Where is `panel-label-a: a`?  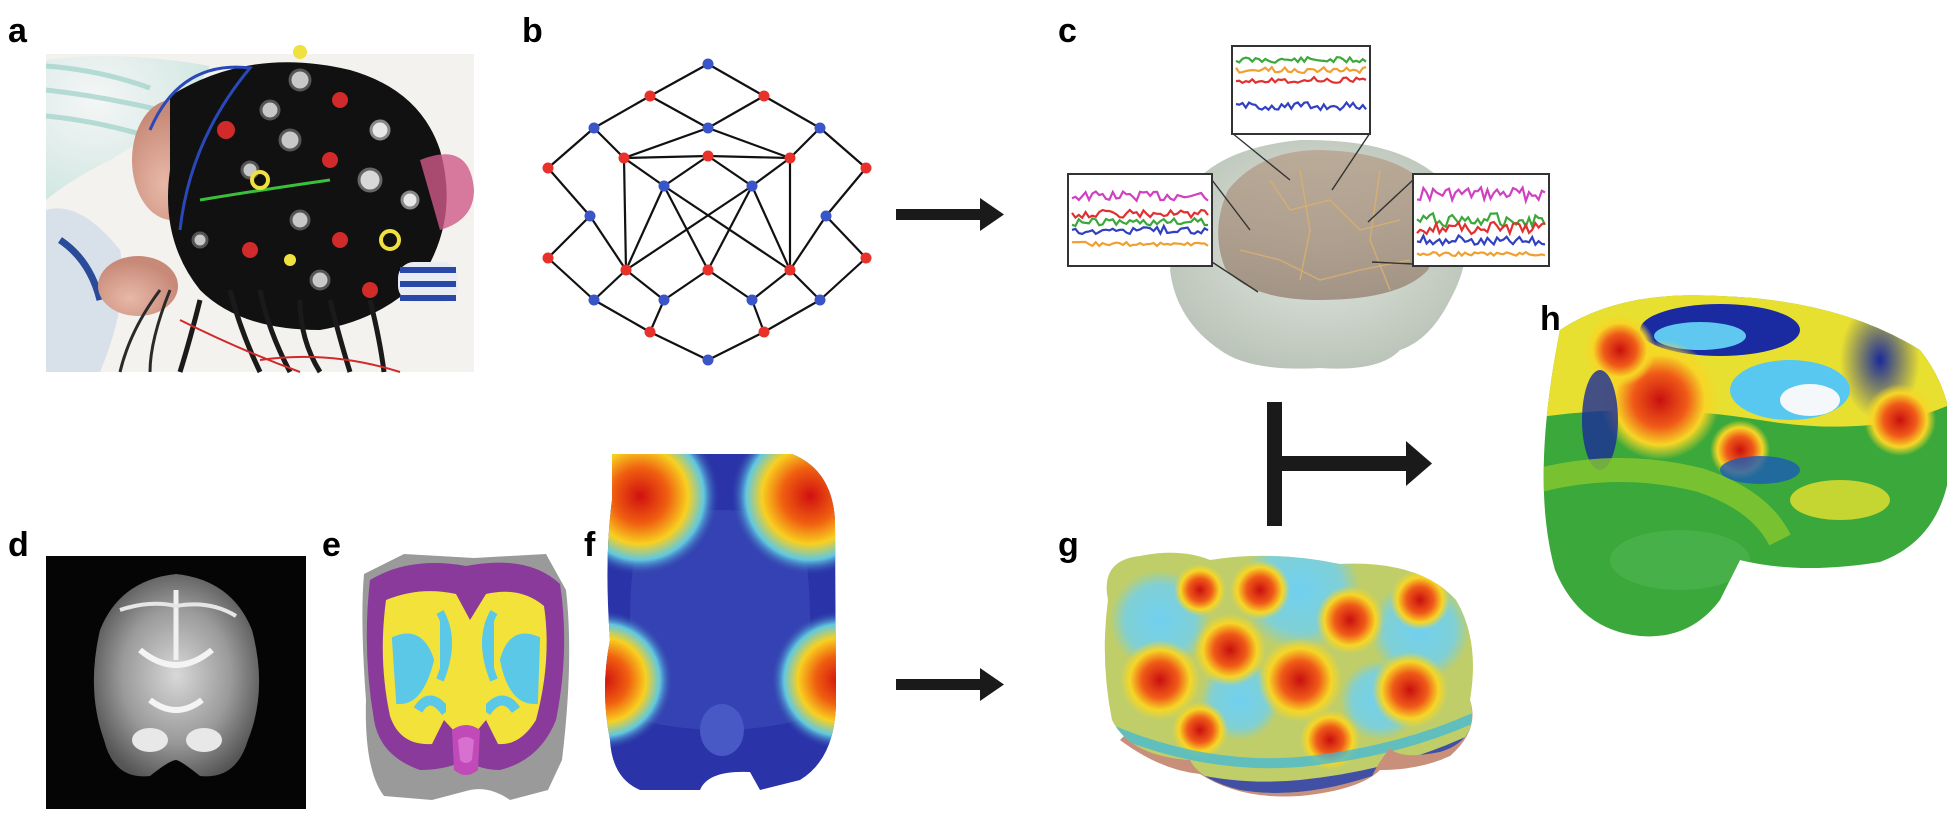
panel-label-a: a is located at coordinates (18, 31).